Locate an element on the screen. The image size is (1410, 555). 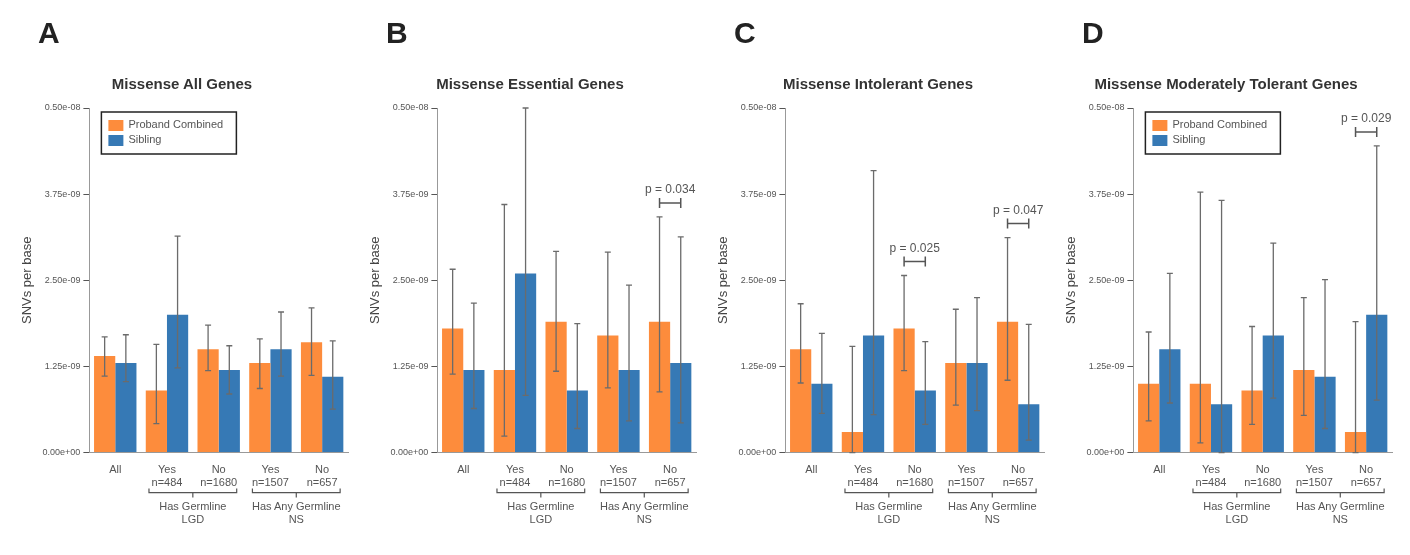
chart-title: Missense Essential Genes is located at coordinates (530, 84).